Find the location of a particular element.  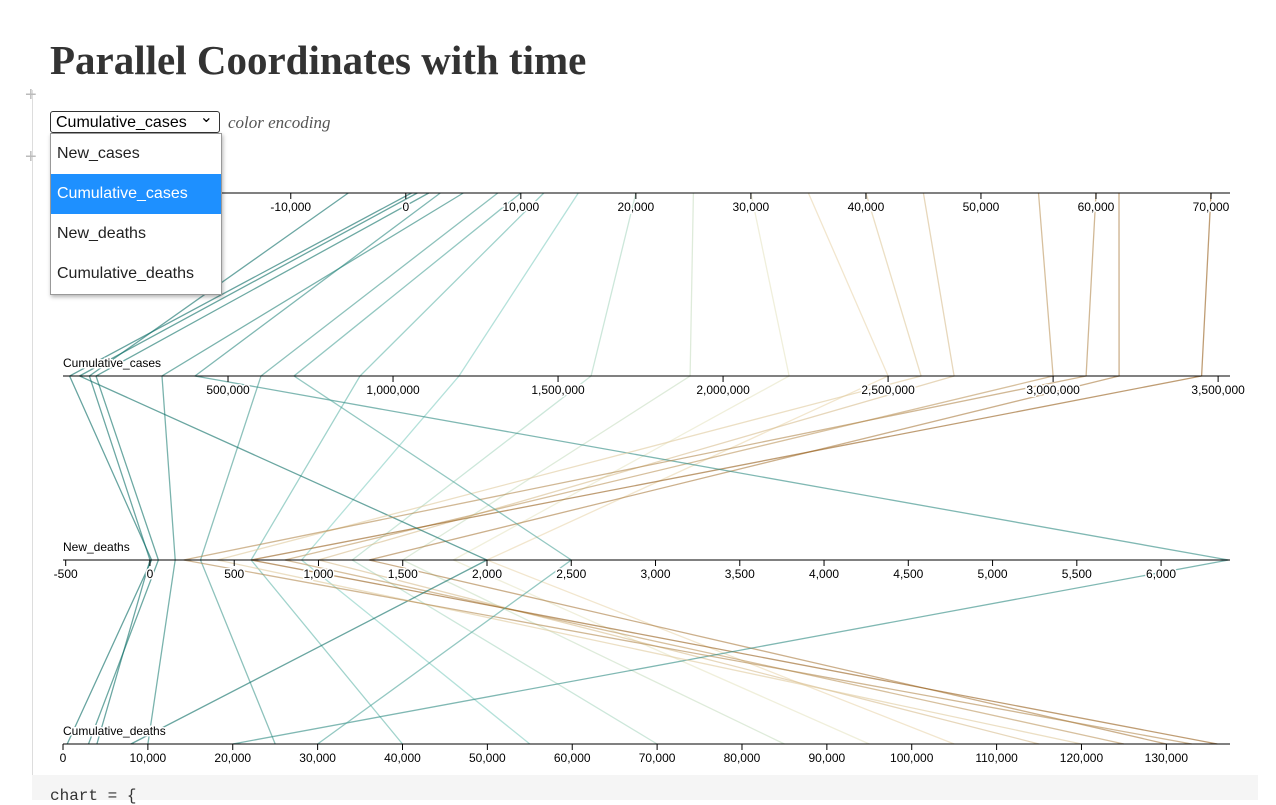

axis-label: Cumulative_deaths is located at coordinates (114, 731).